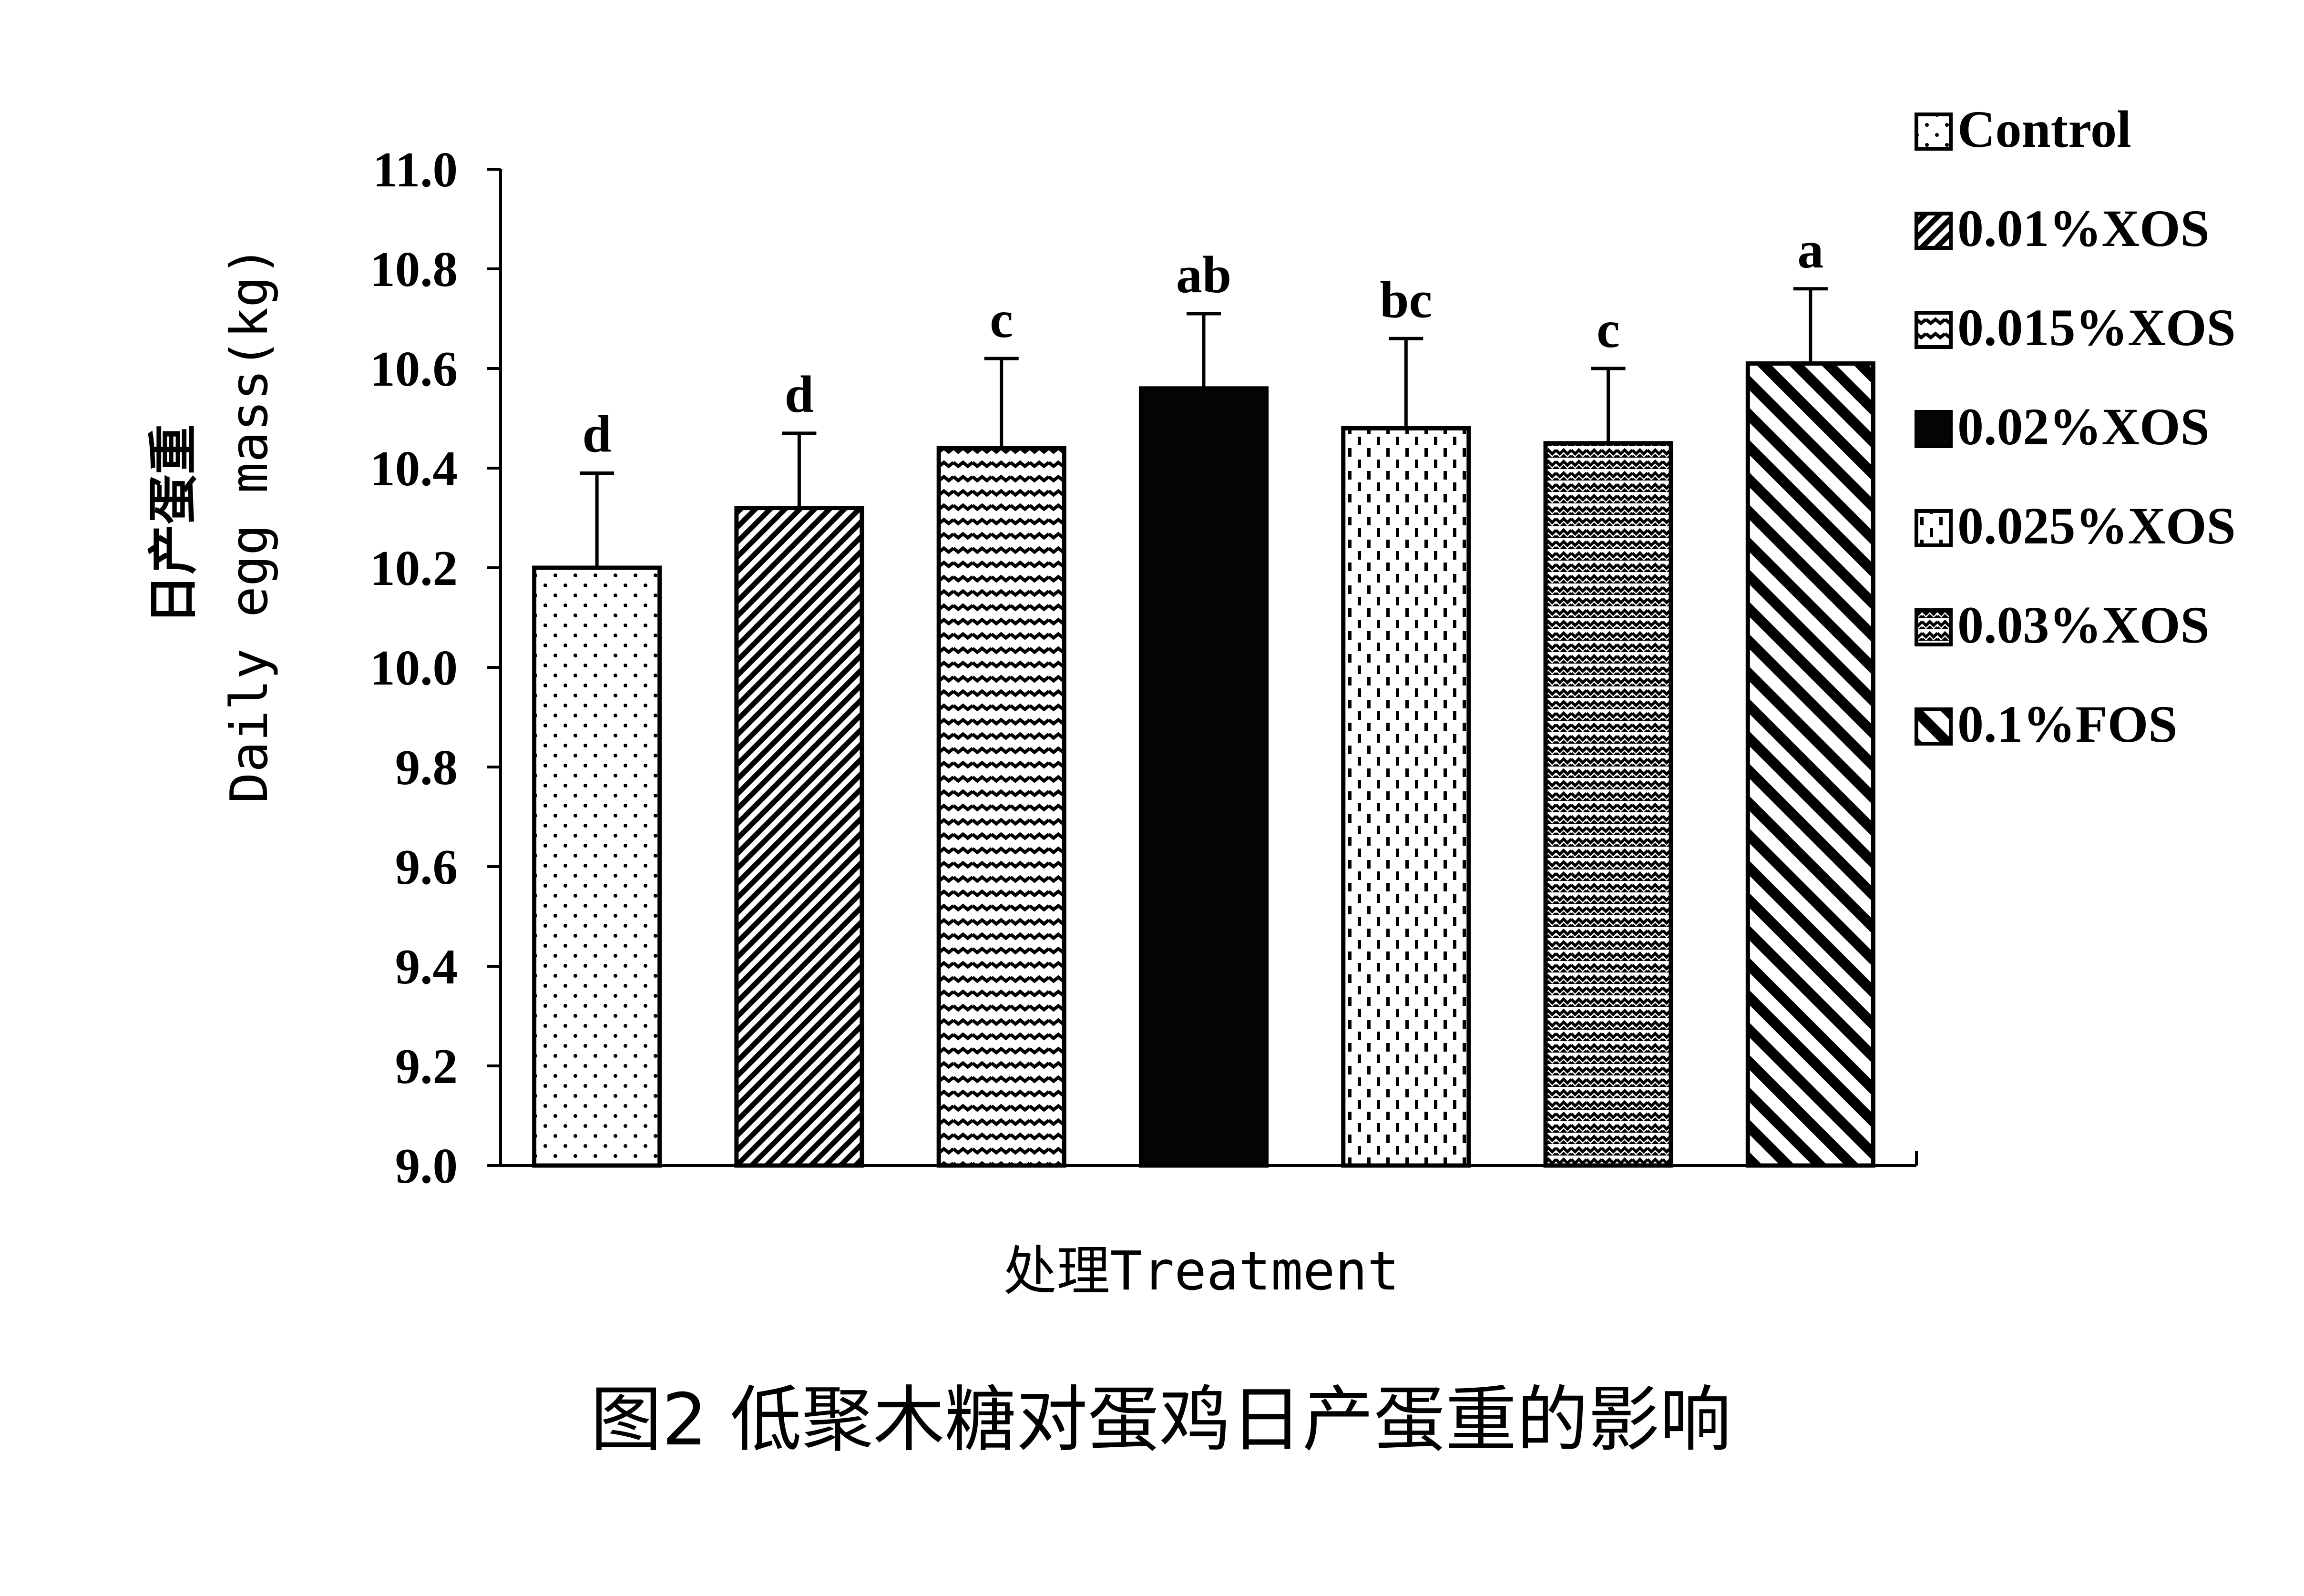  Describe the element at coordinates (173, 524) in the screenshot. I see `y-axis-label-cn: 日产蛋重` at that location.